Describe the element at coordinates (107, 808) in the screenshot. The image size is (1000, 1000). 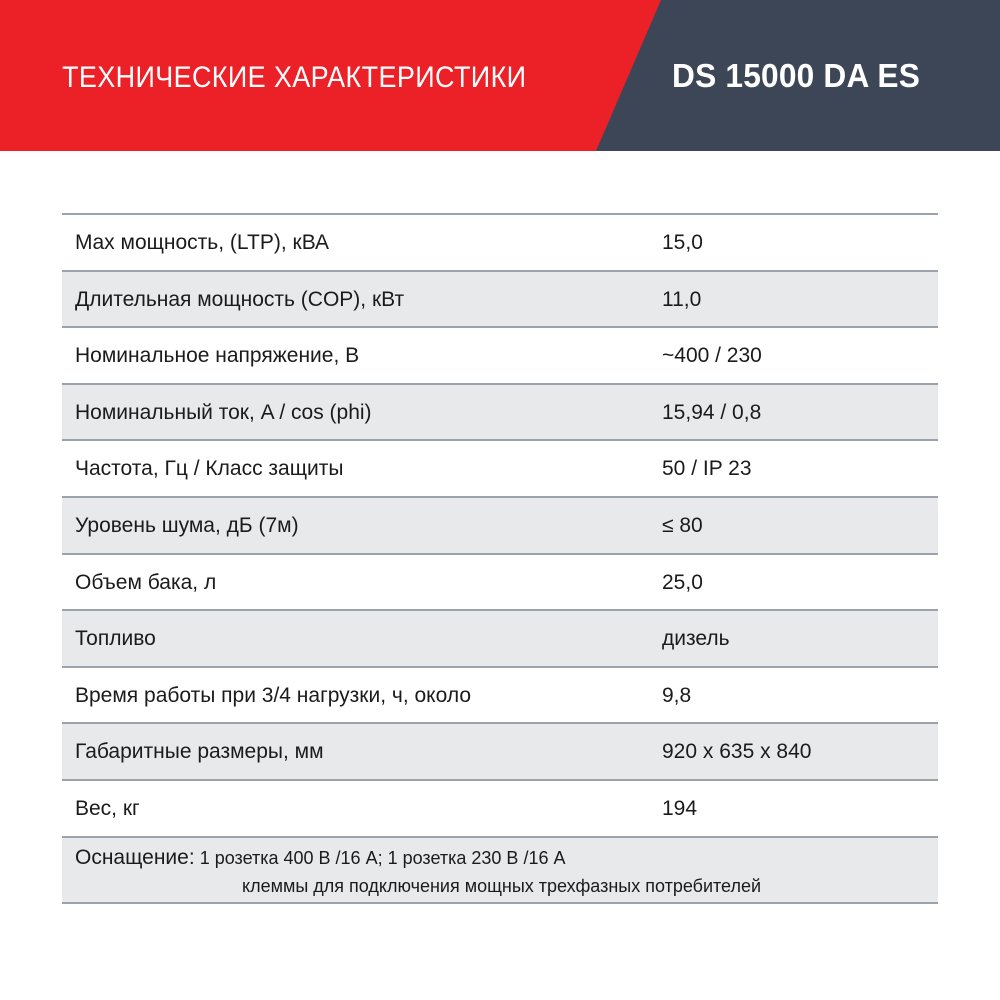
I see `spec-label: Вес, кг` at that location.